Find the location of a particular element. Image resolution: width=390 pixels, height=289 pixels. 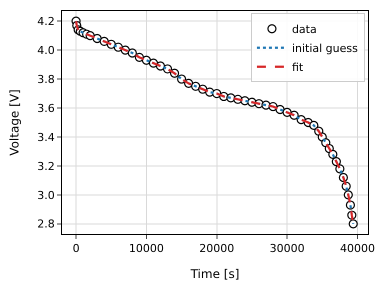

x-tick-label: 0 is located at coordinates (76, 249).